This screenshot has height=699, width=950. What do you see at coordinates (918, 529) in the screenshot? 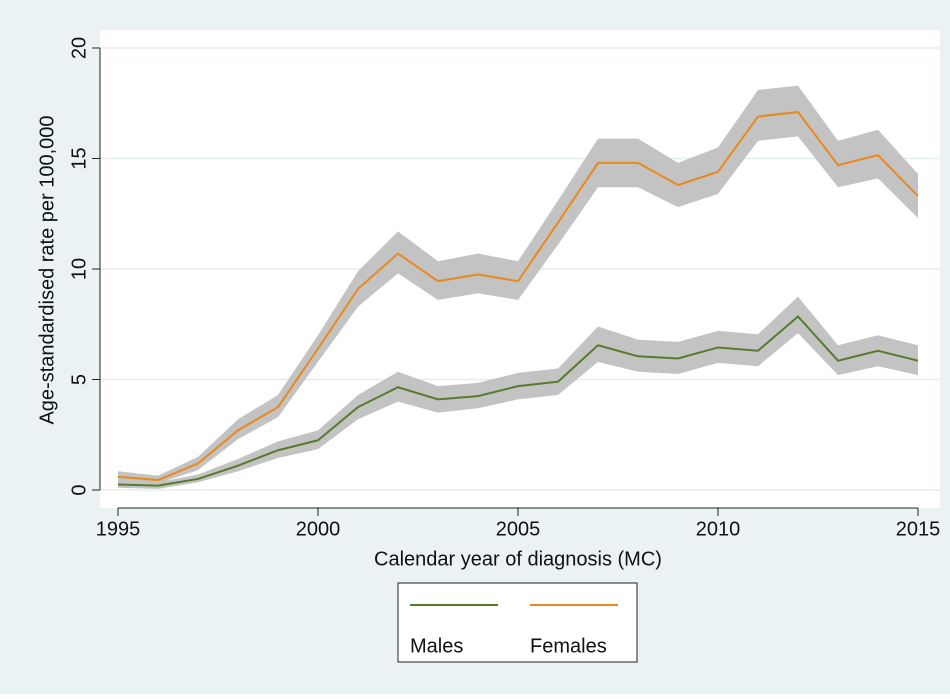
I see `x-tick-label: 2015` at bounding box center [918, 529].